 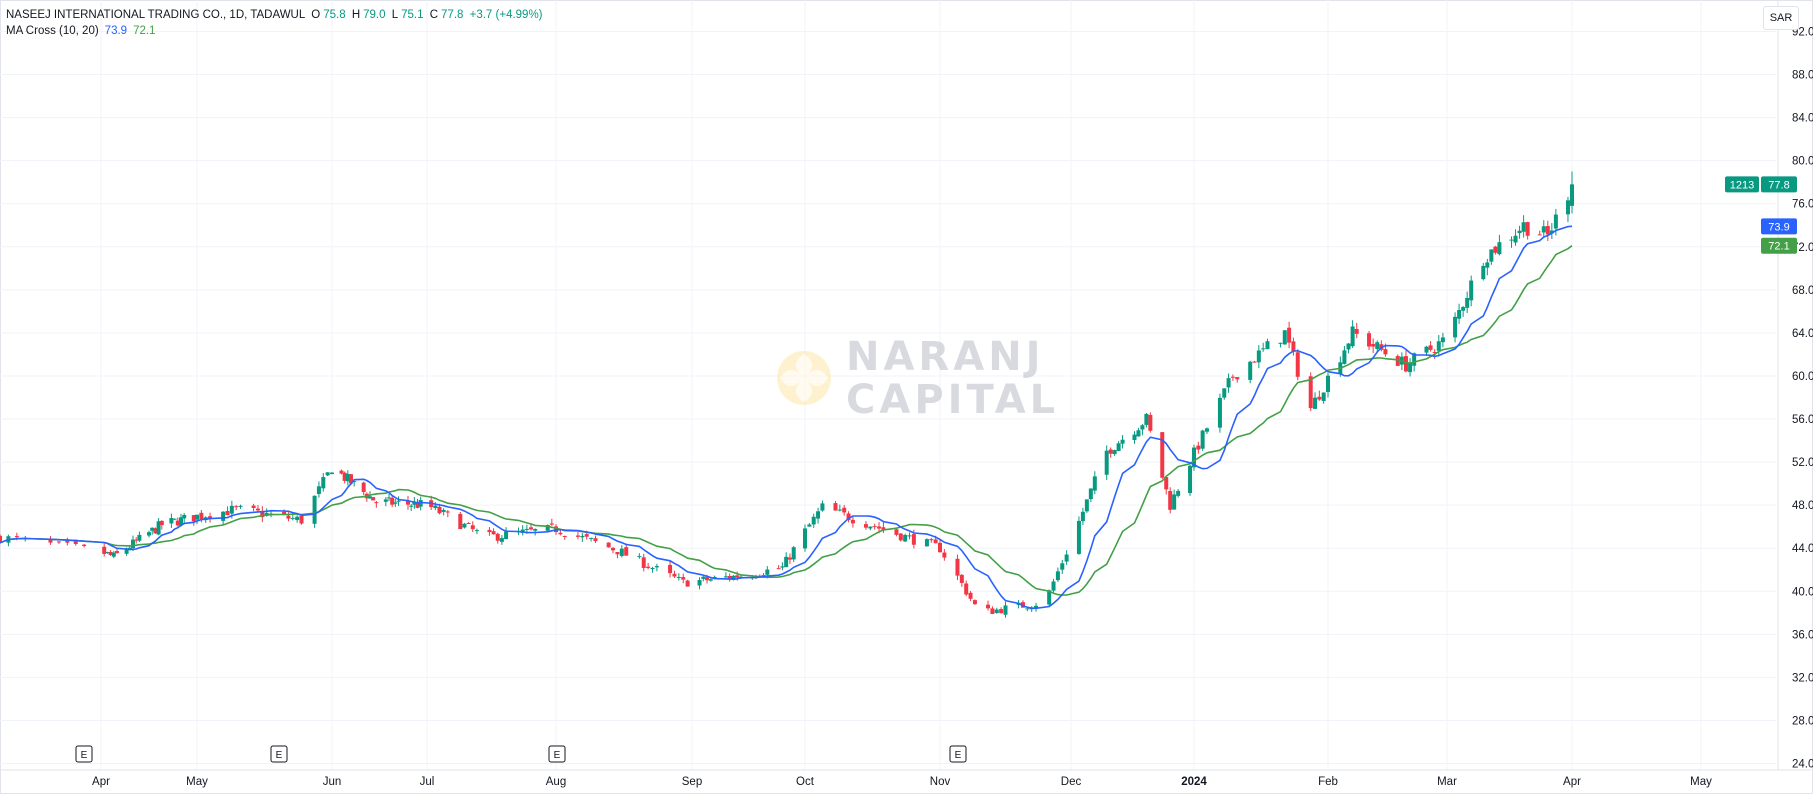 What do you see at coordinates (1802, 76) in the screenshot?
I see `y-tick-label: 88.00` at bounding box center [1802, 76].